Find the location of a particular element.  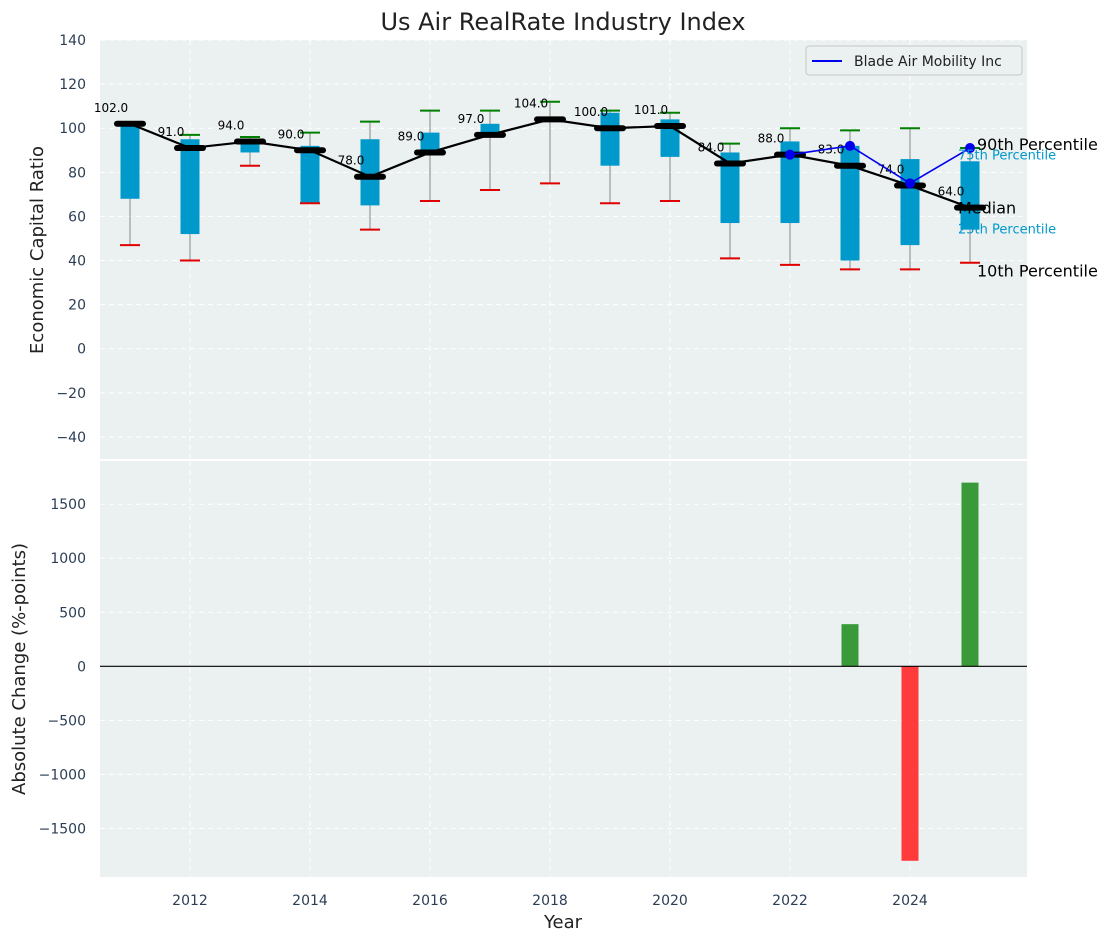

x-tick-label: 2016 is located at coordinates (430, 901).